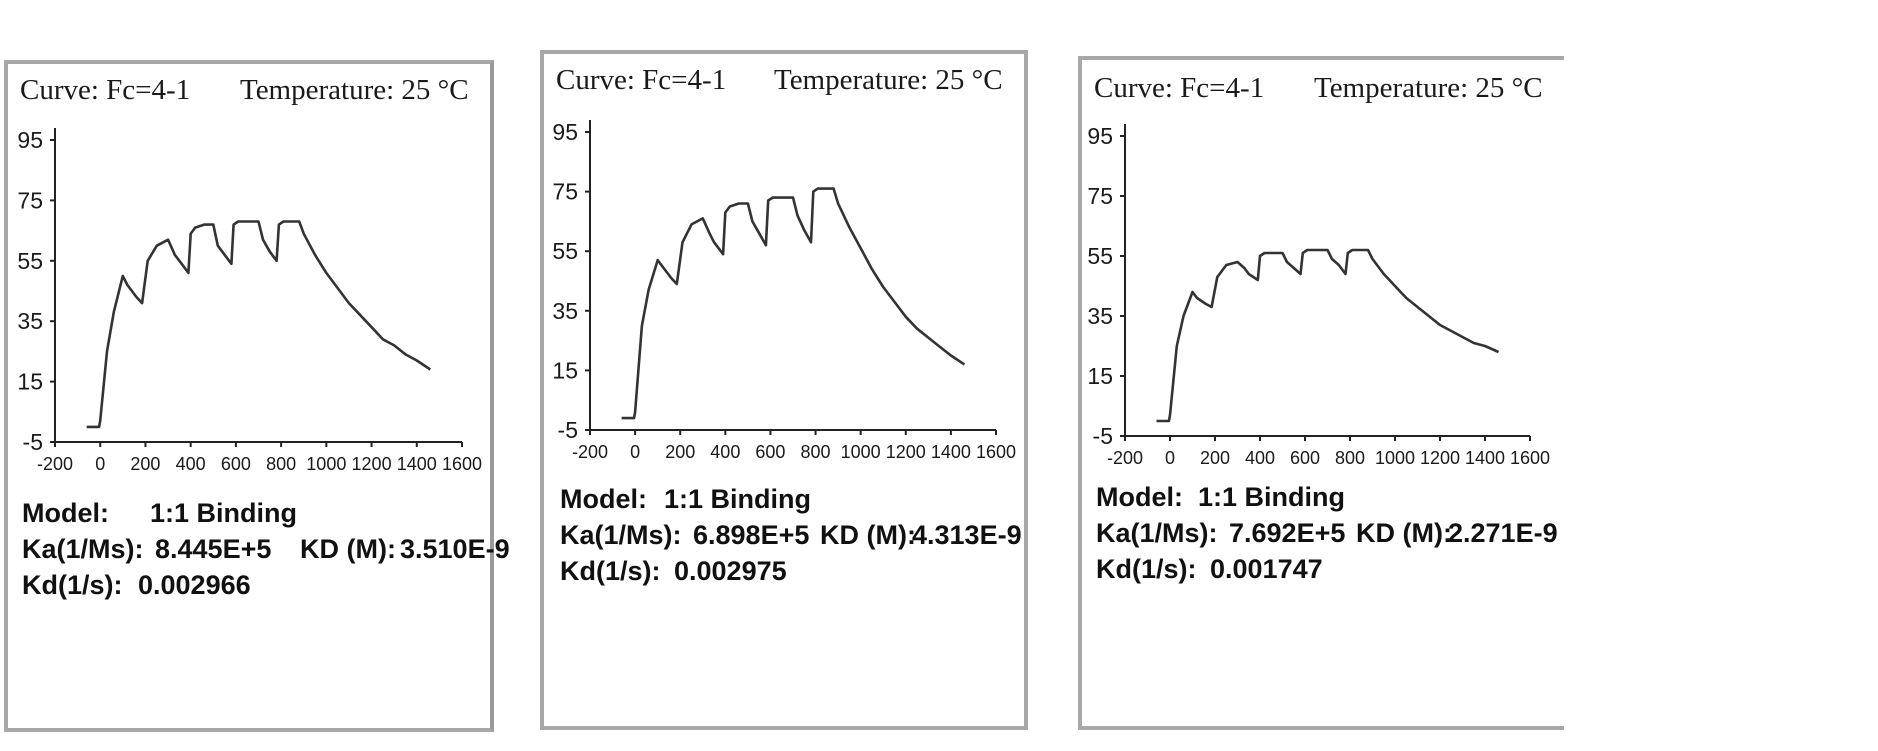 This screenshot has height=751, width=1878. What do you see at coordinates (1503, 533) in the screenshot?
I see `kd-equilibrium-value: 2.271E-9` at bounding box center [1503, 533].